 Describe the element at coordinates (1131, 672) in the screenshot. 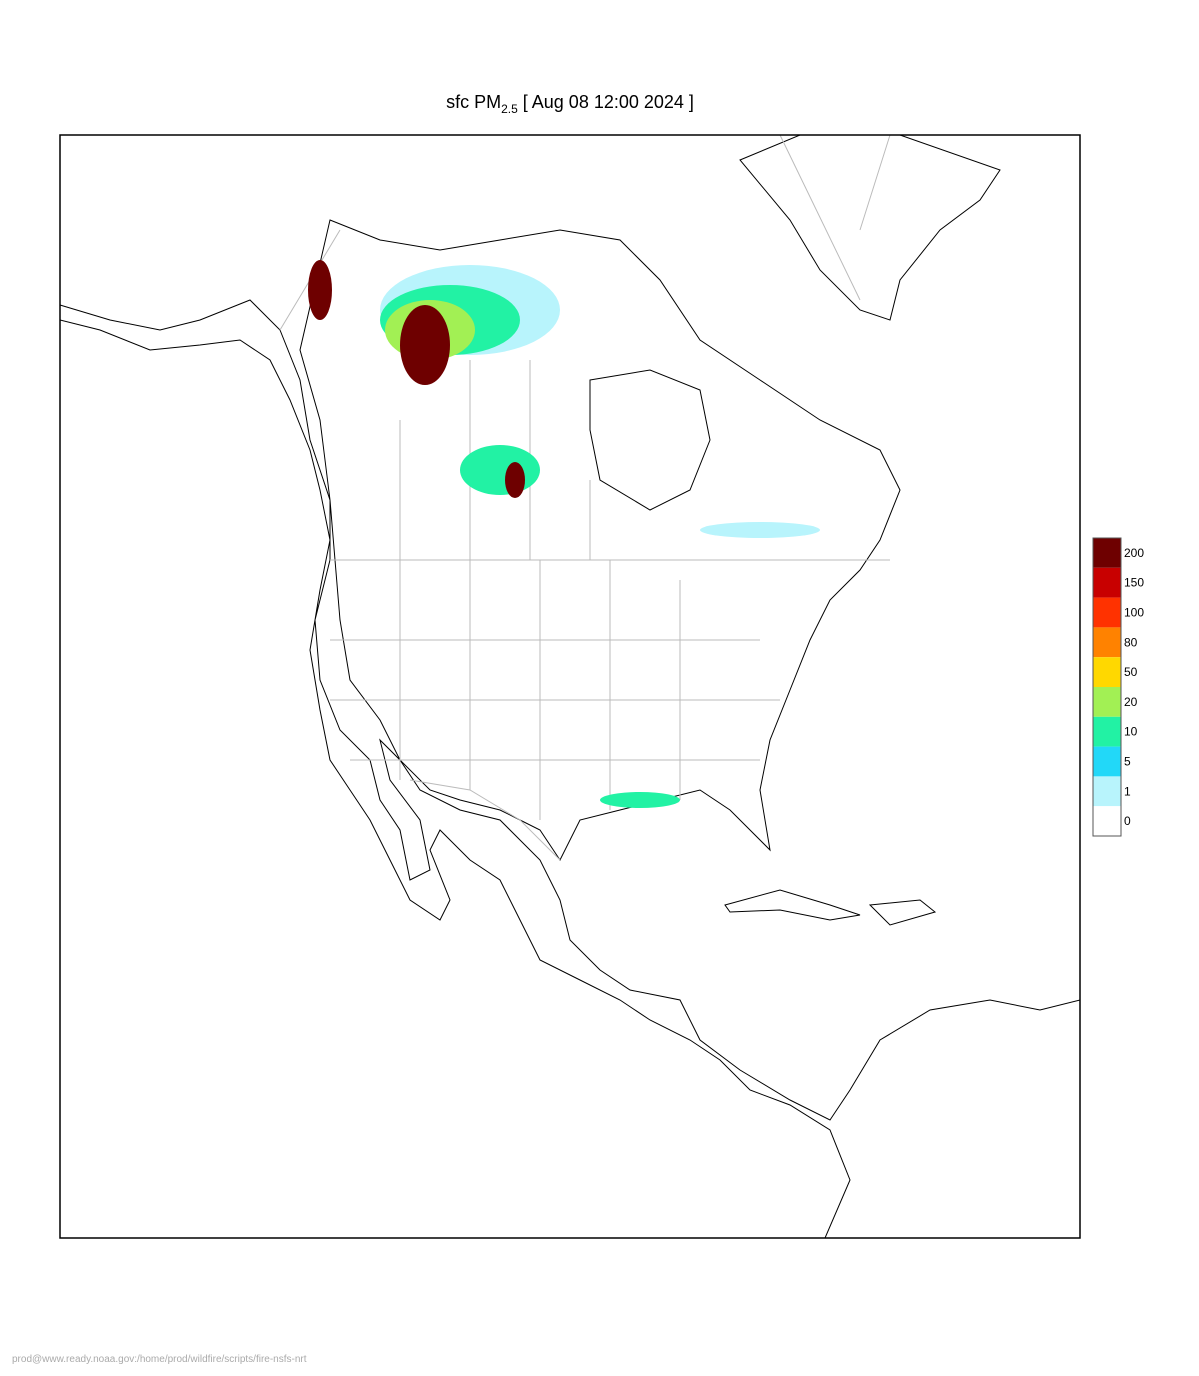

I see `colorbar-label: 50` at that location.